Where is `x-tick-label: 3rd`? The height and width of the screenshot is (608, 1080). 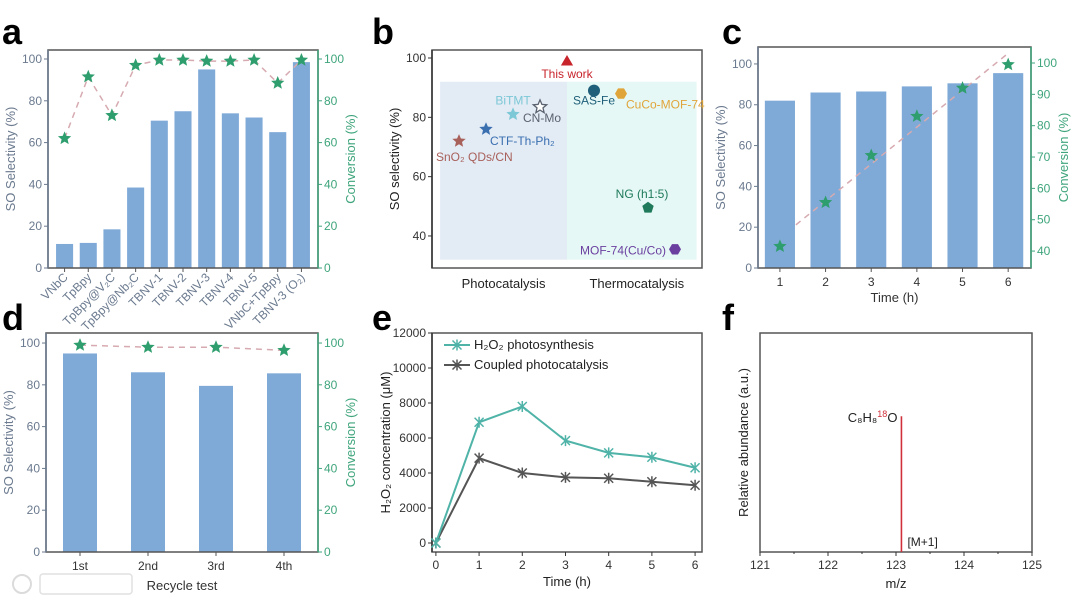
x-tick-label: 3rd is located at coordinates (215, 566).